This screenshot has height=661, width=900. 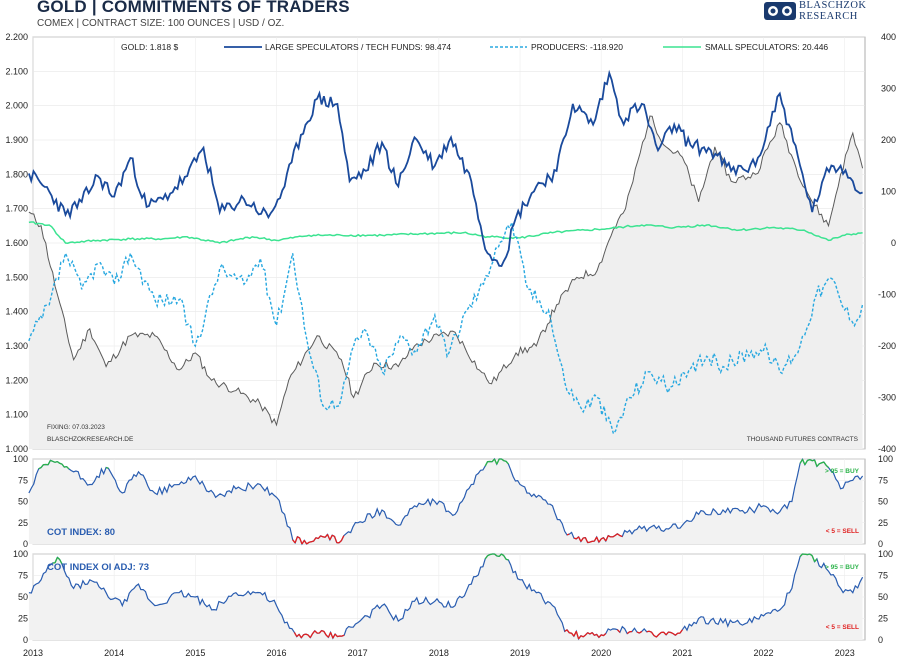 What do you see at coordinates (81, 532) in the screenshot?
I see `cot-index-label: COT INDEX: 80` at bounding box center [81, 532].